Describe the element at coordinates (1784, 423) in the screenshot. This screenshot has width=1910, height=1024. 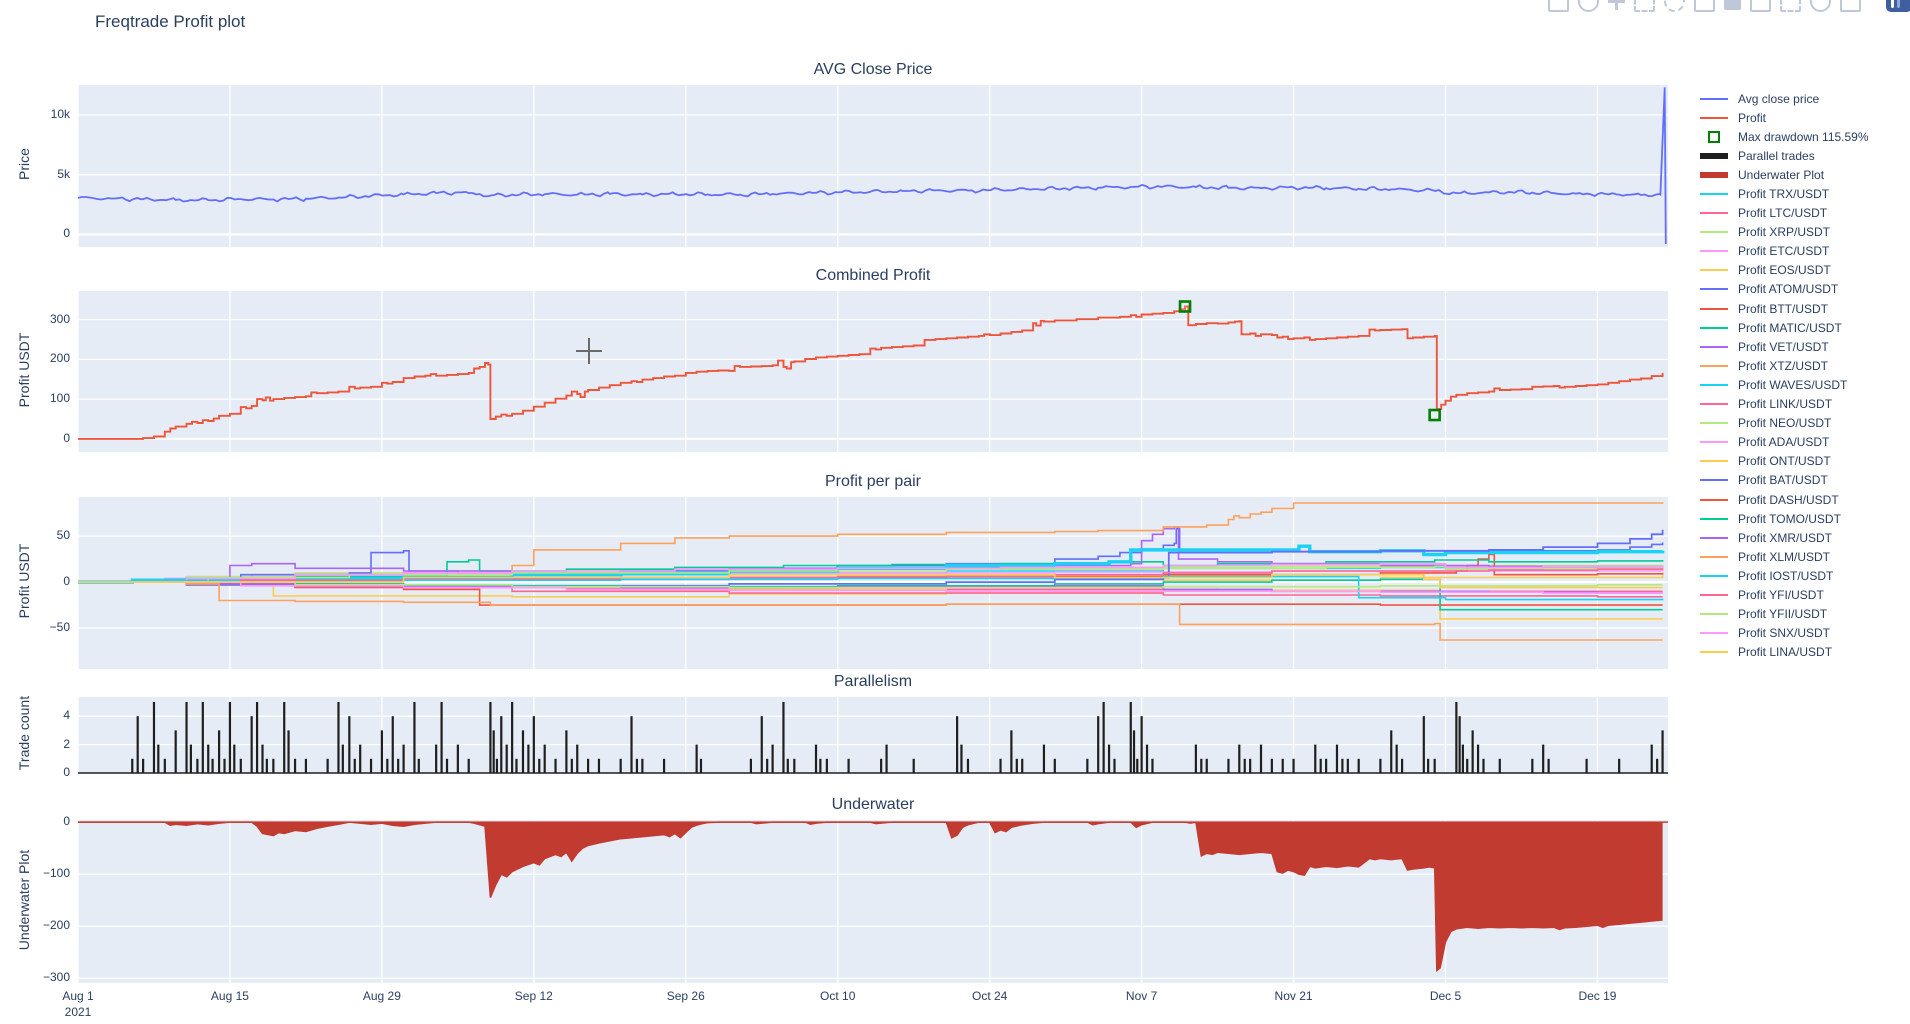
I see `legend-item-profit-neo-usdt: Profit NEO/USDT` at that location.